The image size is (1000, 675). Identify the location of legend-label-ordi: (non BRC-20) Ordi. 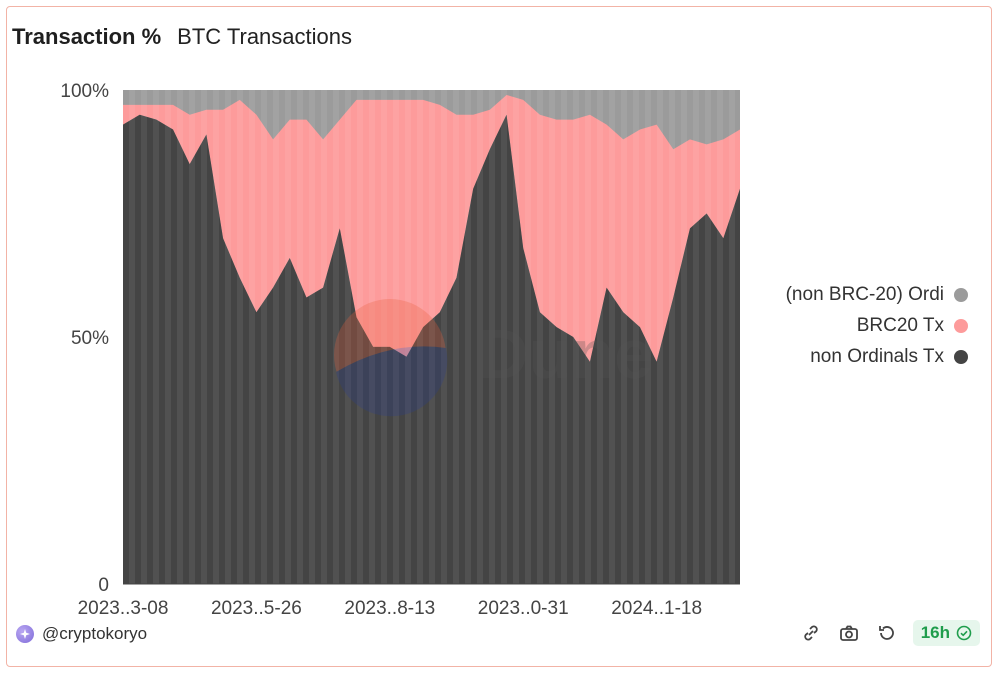
(864, 294).